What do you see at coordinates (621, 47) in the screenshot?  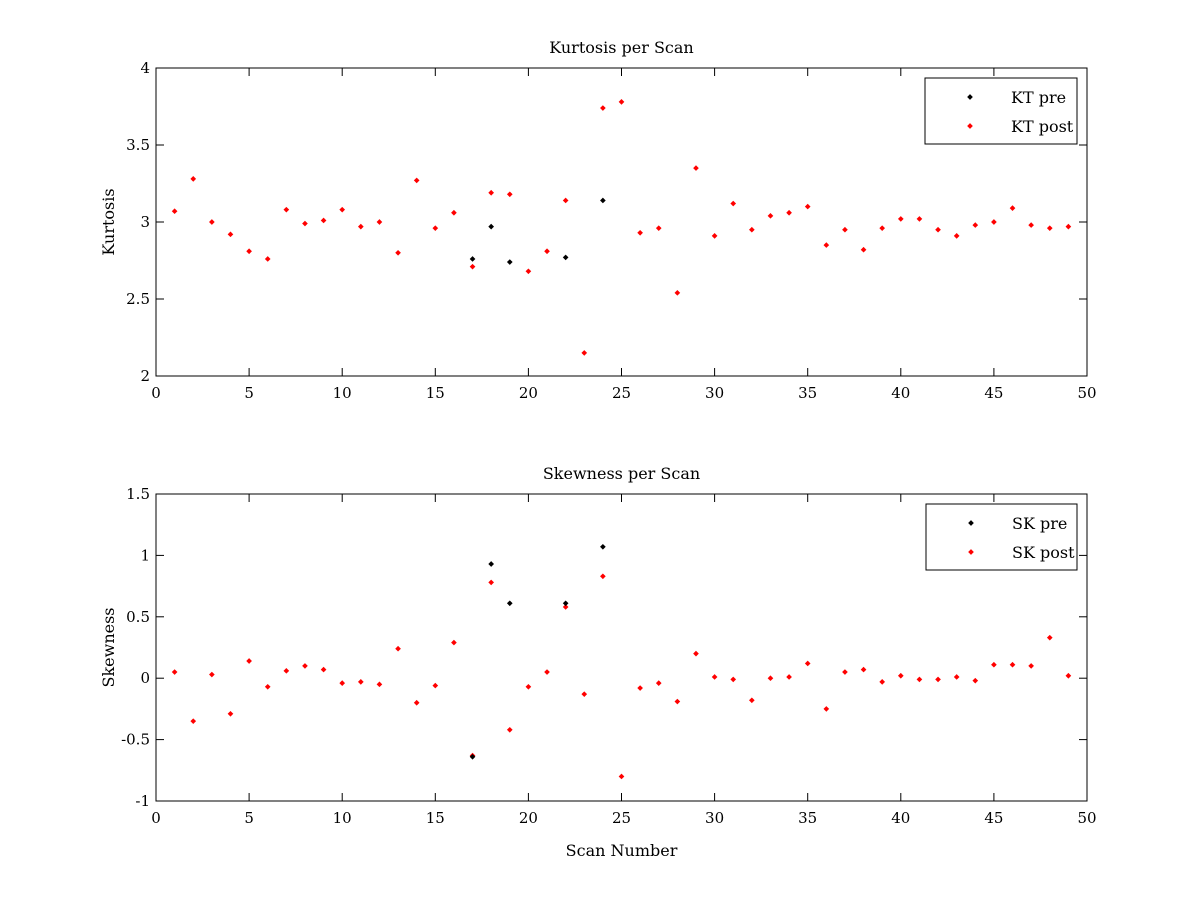 I see `chart-title: Kurtosis per Scan` at bounding box center [621, 47].